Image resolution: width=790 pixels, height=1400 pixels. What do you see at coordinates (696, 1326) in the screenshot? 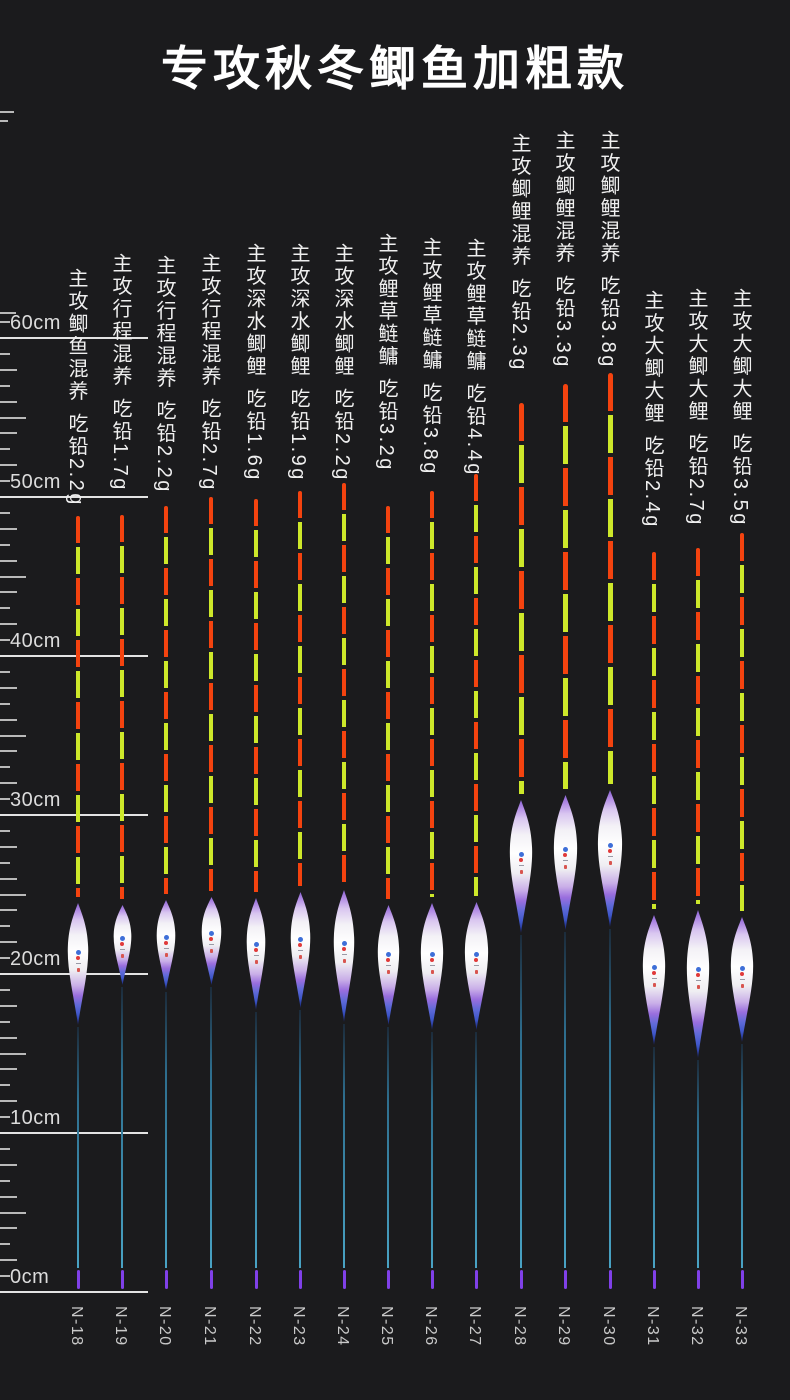
I see `float-model-label: N-32` at bounding box center [696, 1326].